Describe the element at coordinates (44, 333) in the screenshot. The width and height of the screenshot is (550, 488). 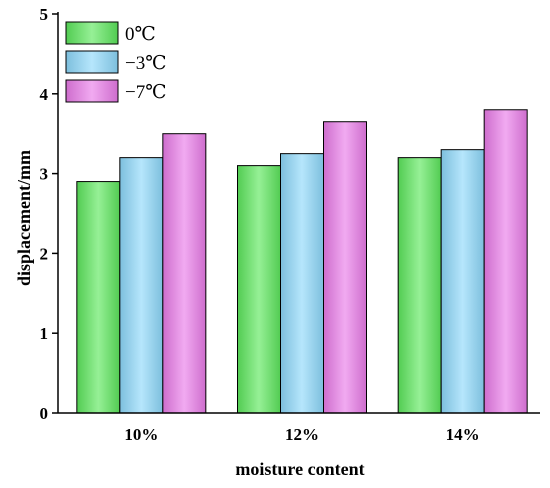
I see `y-tick-label: 1` at that location.